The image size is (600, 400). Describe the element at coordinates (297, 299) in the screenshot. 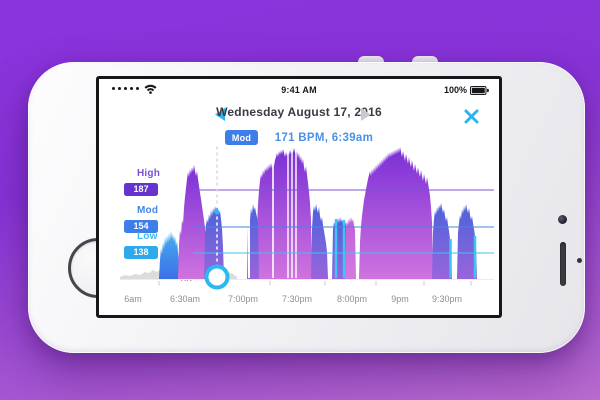

I see `axis-label: 7:30pm` at that location.